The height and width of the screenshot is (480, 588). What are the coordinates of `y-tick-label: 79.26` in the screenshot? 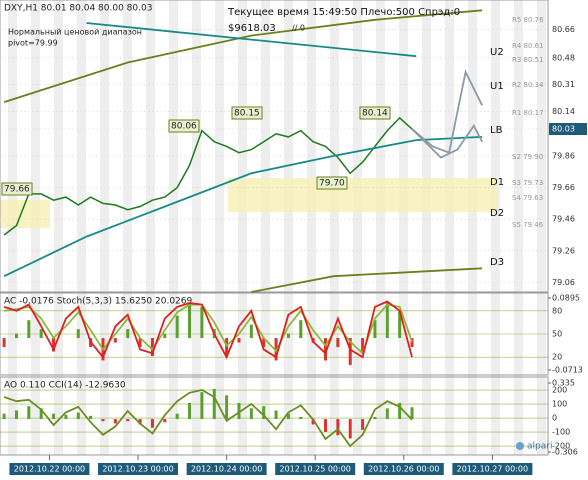 It's located at (563, 250).